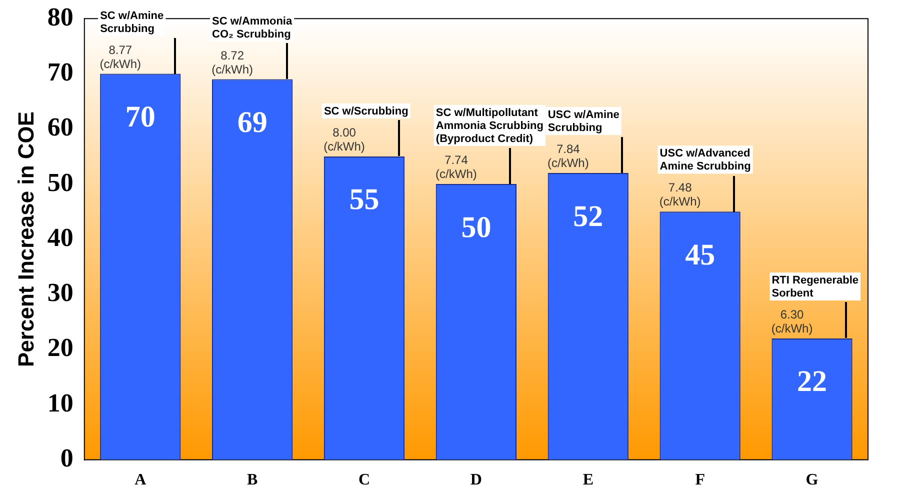 The image size is (898, 498). I want to click on annotation: SC w/Scrubbing, so click(366, 111).